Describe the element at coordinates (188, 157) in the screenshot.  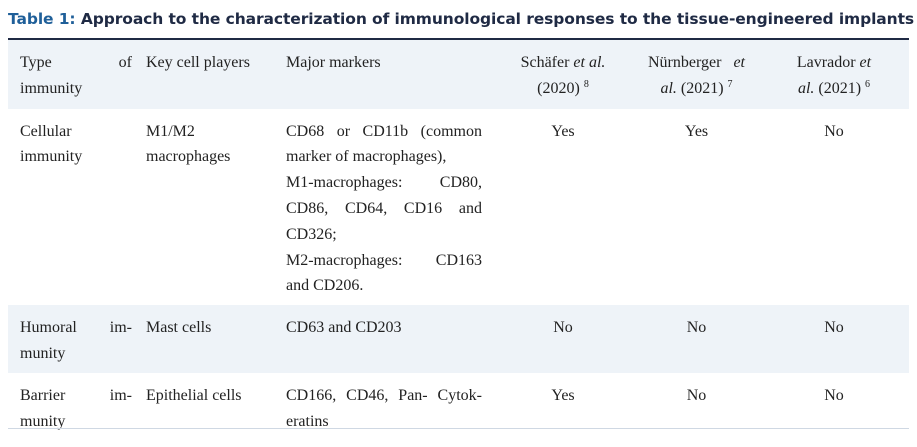
I see `row-players-line: macrophages` at that location.